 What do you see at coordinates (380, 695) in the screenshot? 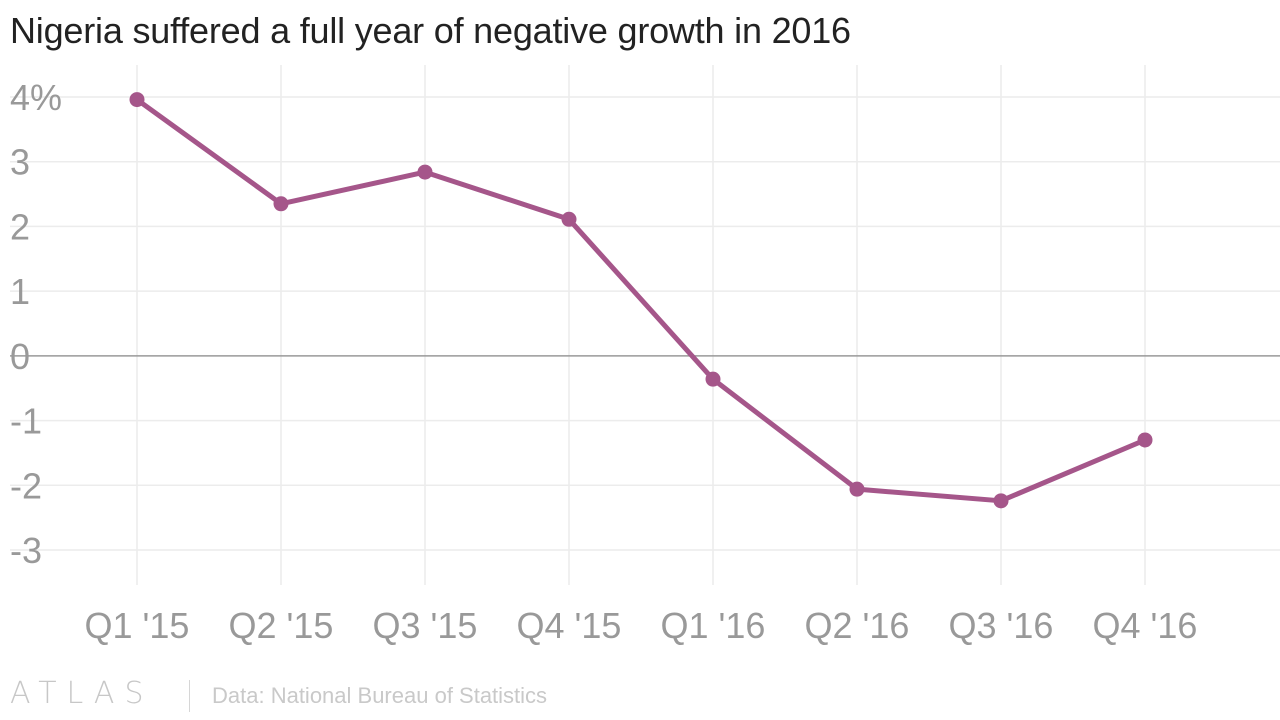
I see `data-source: Data: National Bureau of Statistics` at bounding box center [380, 695].